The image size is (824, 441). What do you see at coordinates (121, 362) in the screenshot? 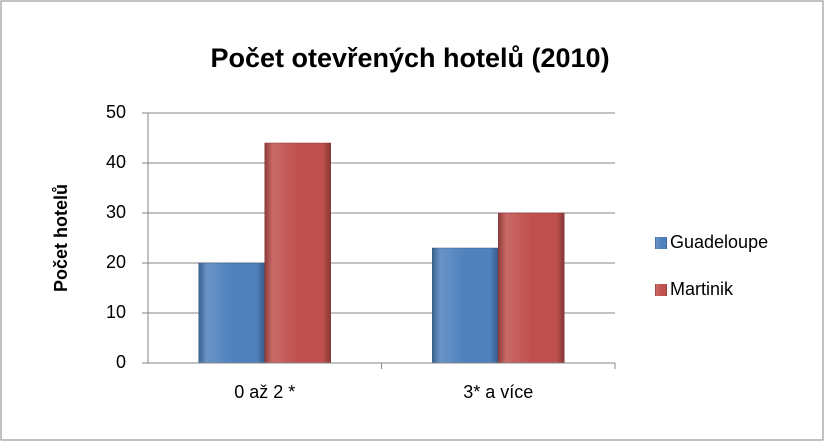
I see `y-tick-label: 0` at bounding box center [121, 362].